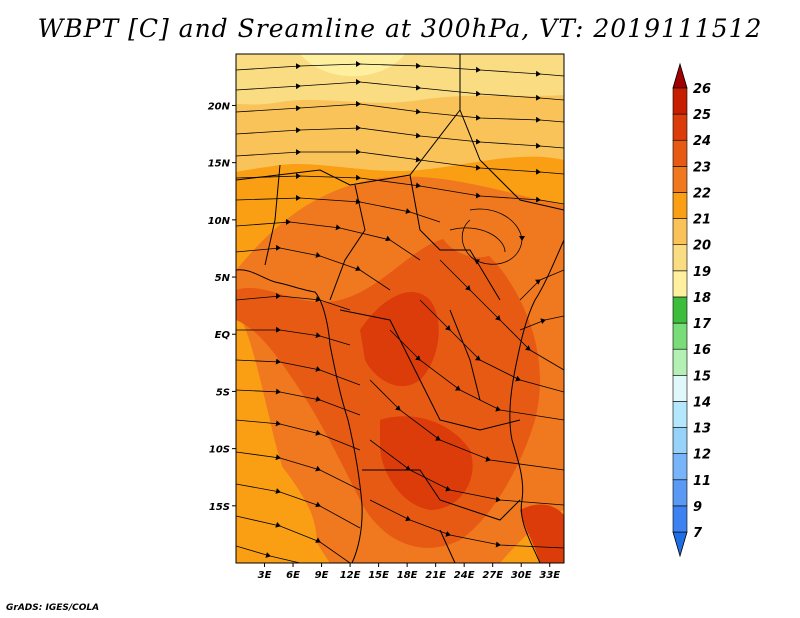 The height and width of the screenshot is (618, 800). What do you see at coordinates (702, 455) in the screenshot?
I see `colorbar-label: 12` at bounding box center [702, 455].